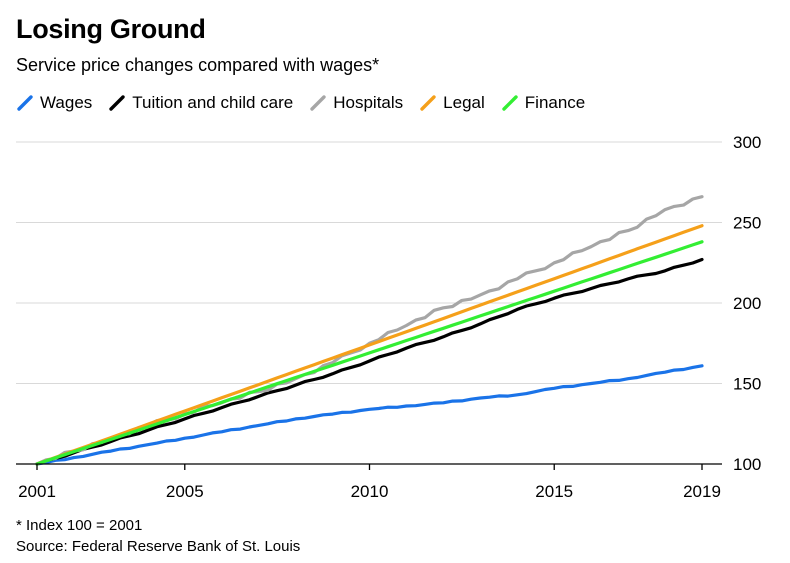  I want to click on legend-item-finance: Finance, so click(543, 103).